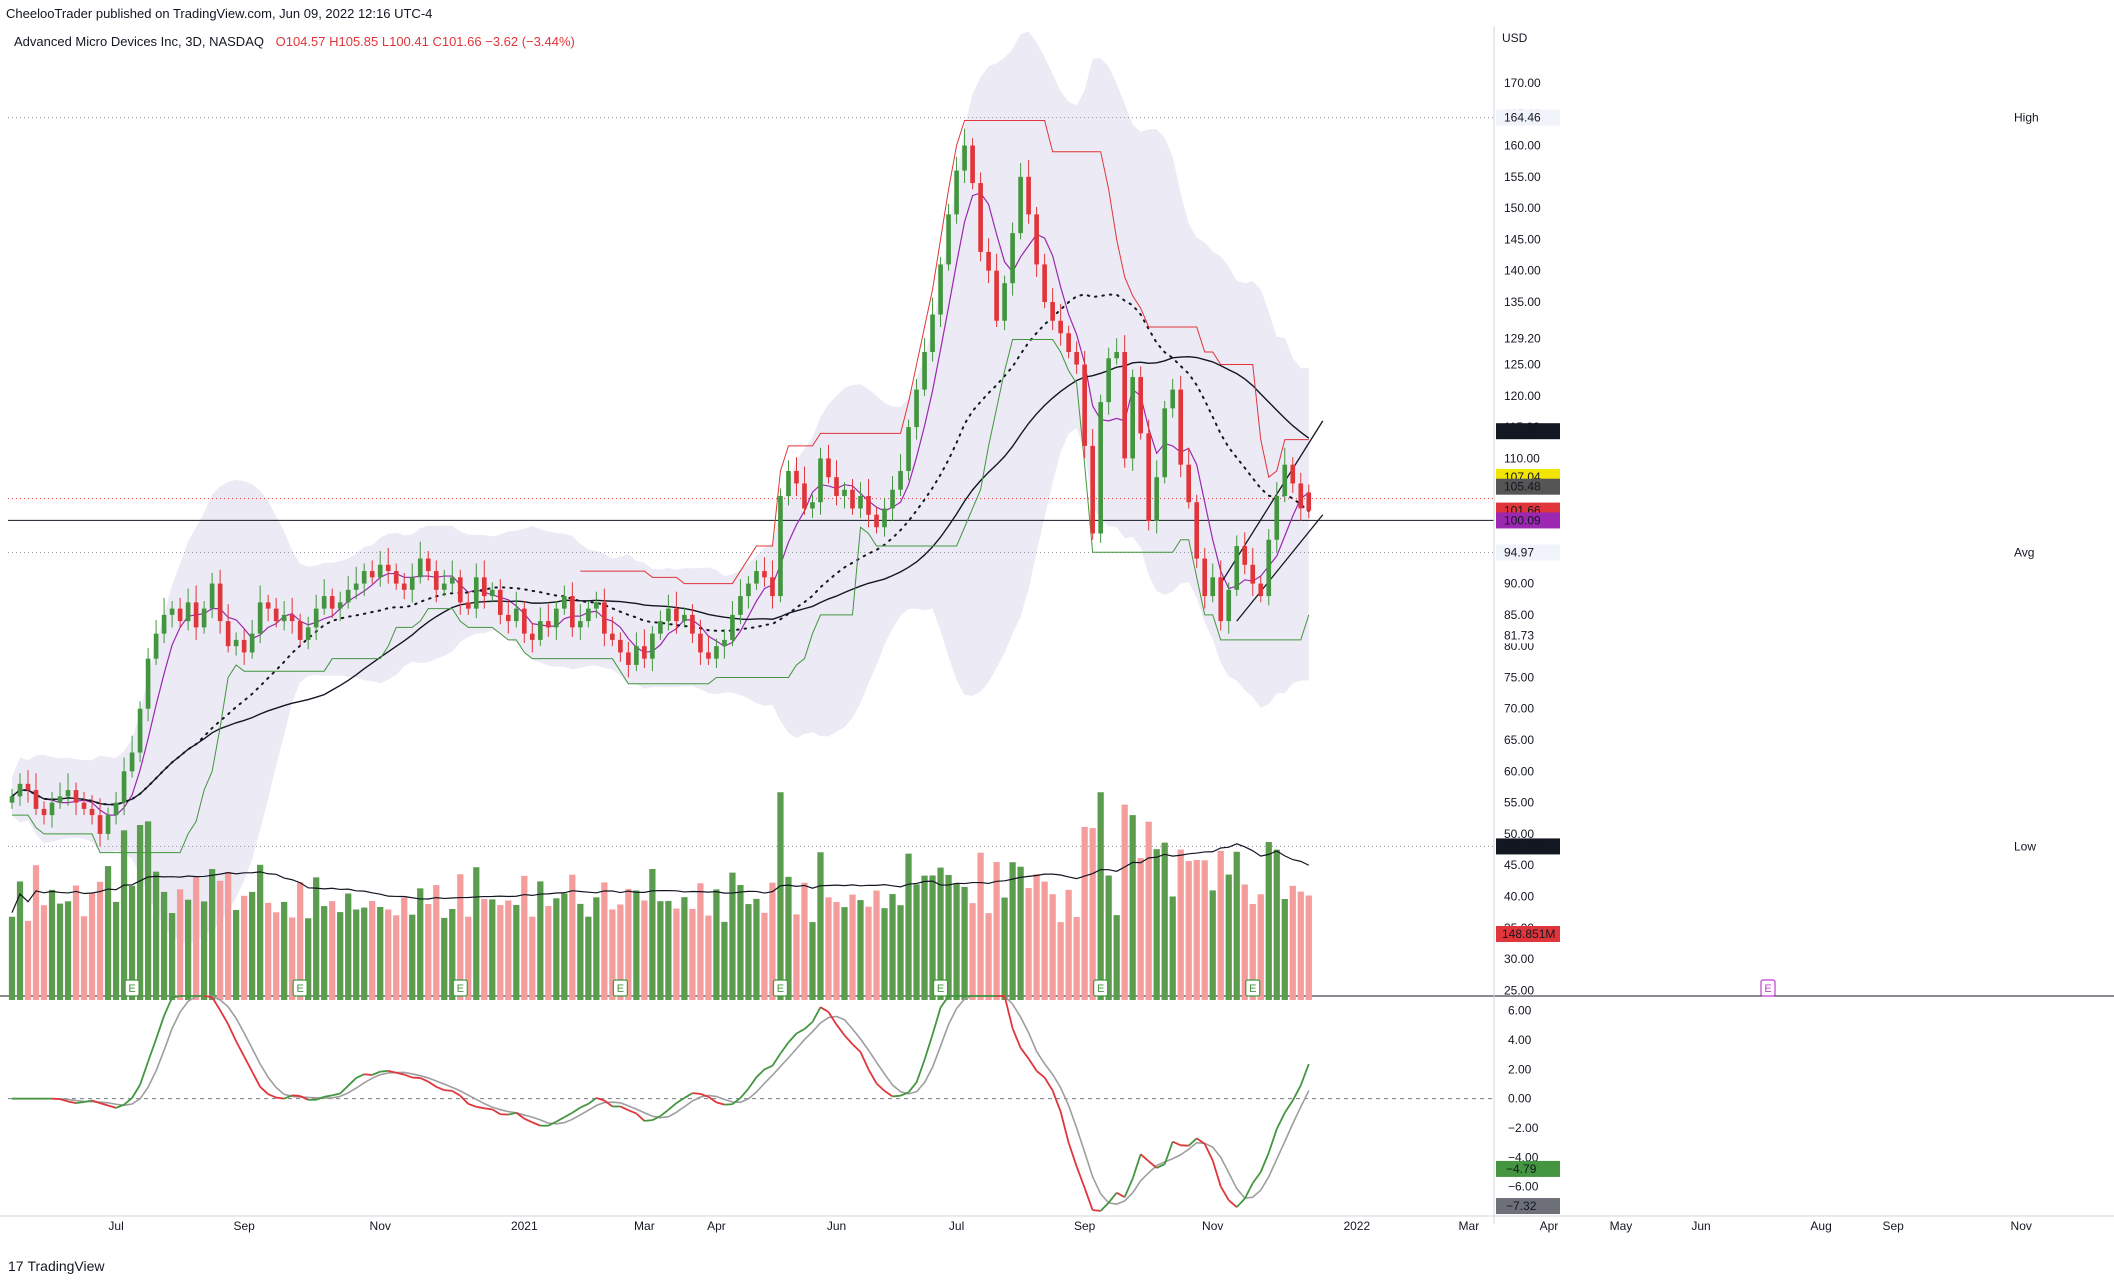 Image resolution: width=2114 pixels, height=1280 pixels. Describe the element at coordinates (1522, 177) in the screenshot. I see `price-tick-label: 155.00` at that location.